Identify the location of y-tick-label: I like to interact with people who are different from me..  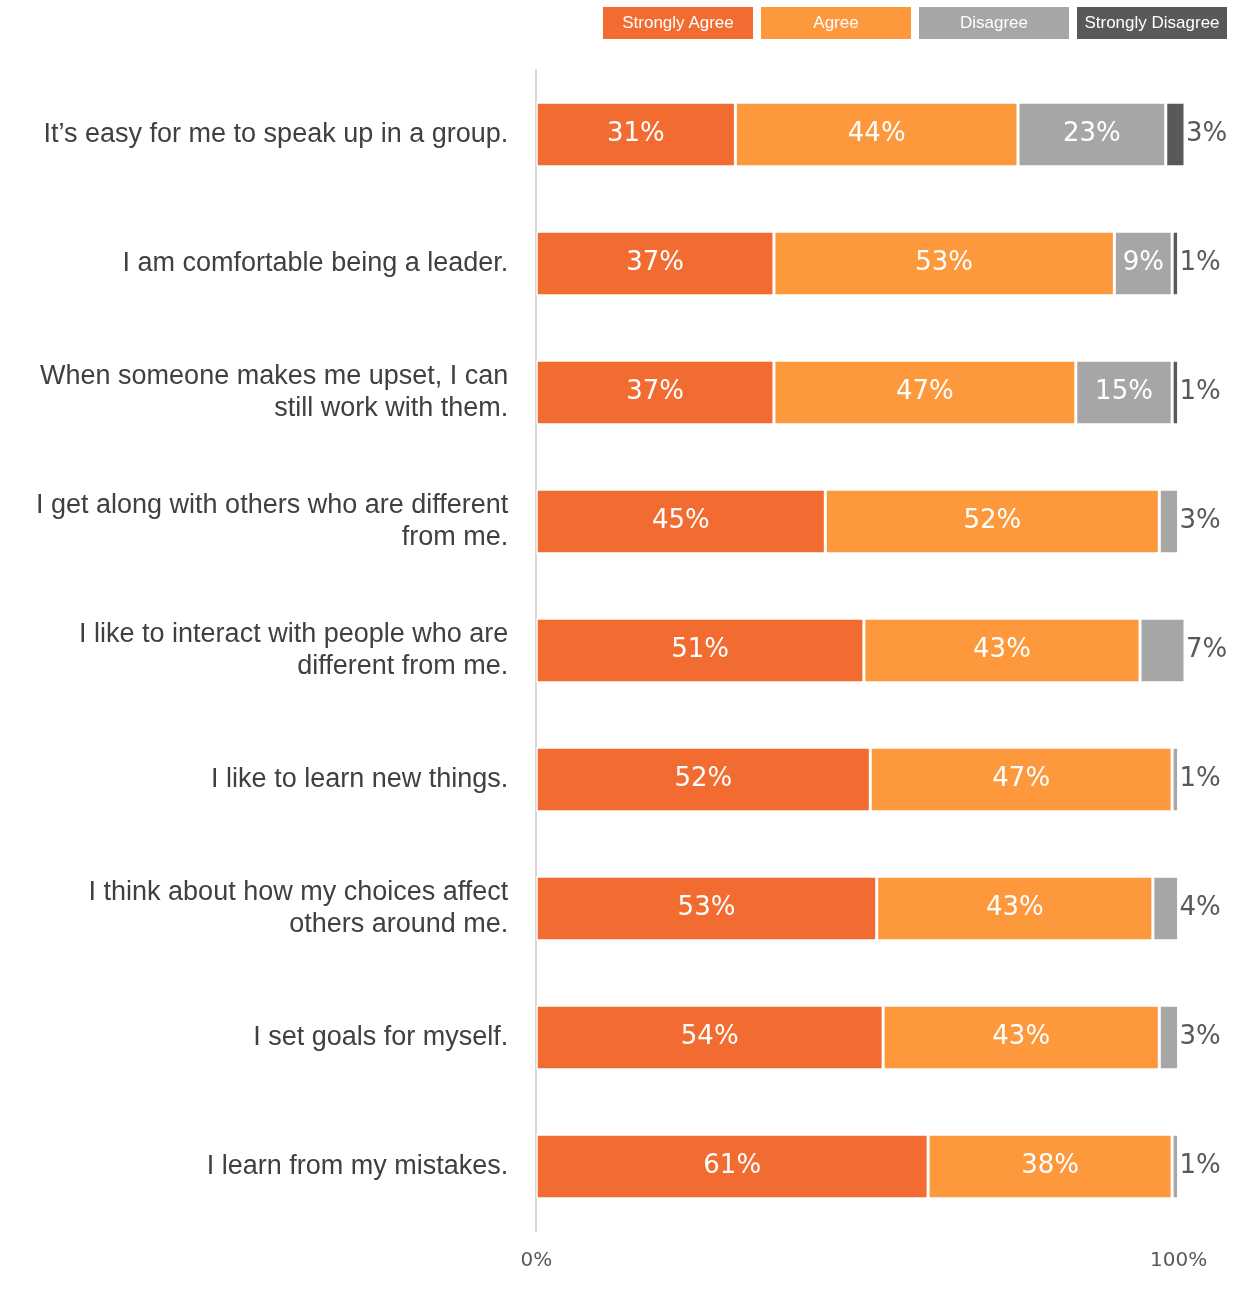
(294, 649).